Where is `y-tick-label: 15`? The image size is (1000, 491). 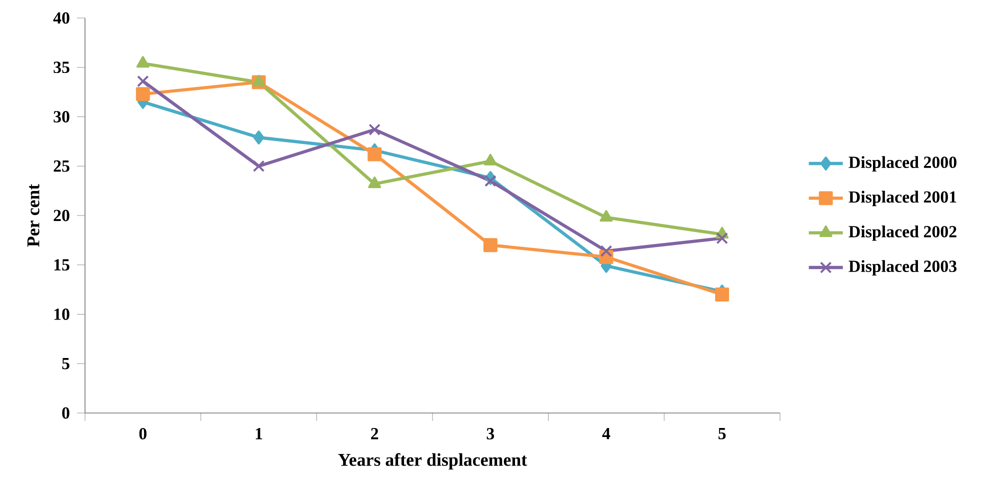
y-tick-label: 15 is located at coordinates (62, 265).